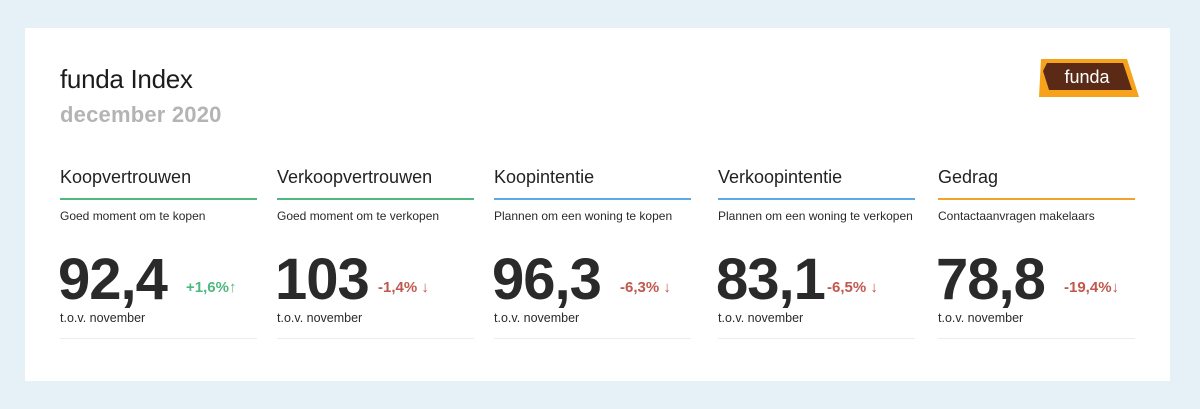 This screenshot has height=409, width=1200. Describe the element at coordinates (1088, 287) in the screenshot. I see `change-percent: -19,4%` at that location.